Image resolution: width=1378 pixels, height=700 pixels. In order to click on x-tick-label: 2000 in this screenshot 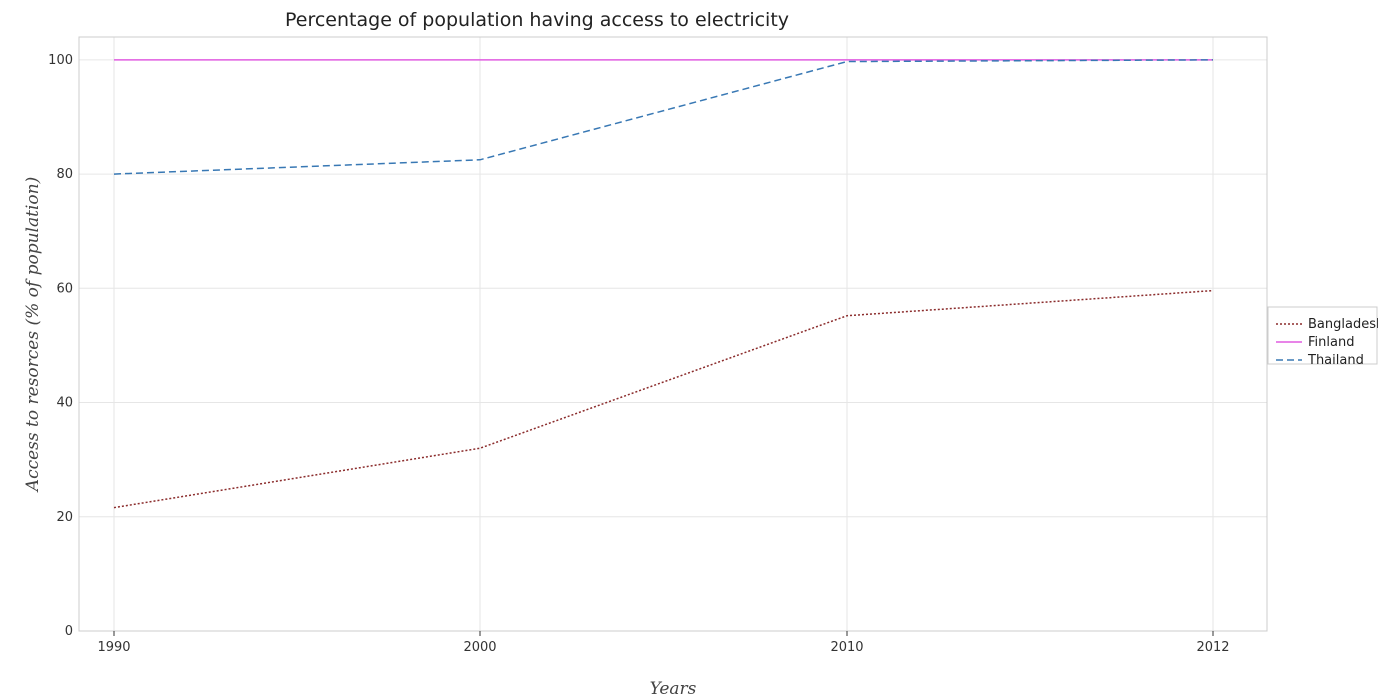, I will do `click(479, 647)`.